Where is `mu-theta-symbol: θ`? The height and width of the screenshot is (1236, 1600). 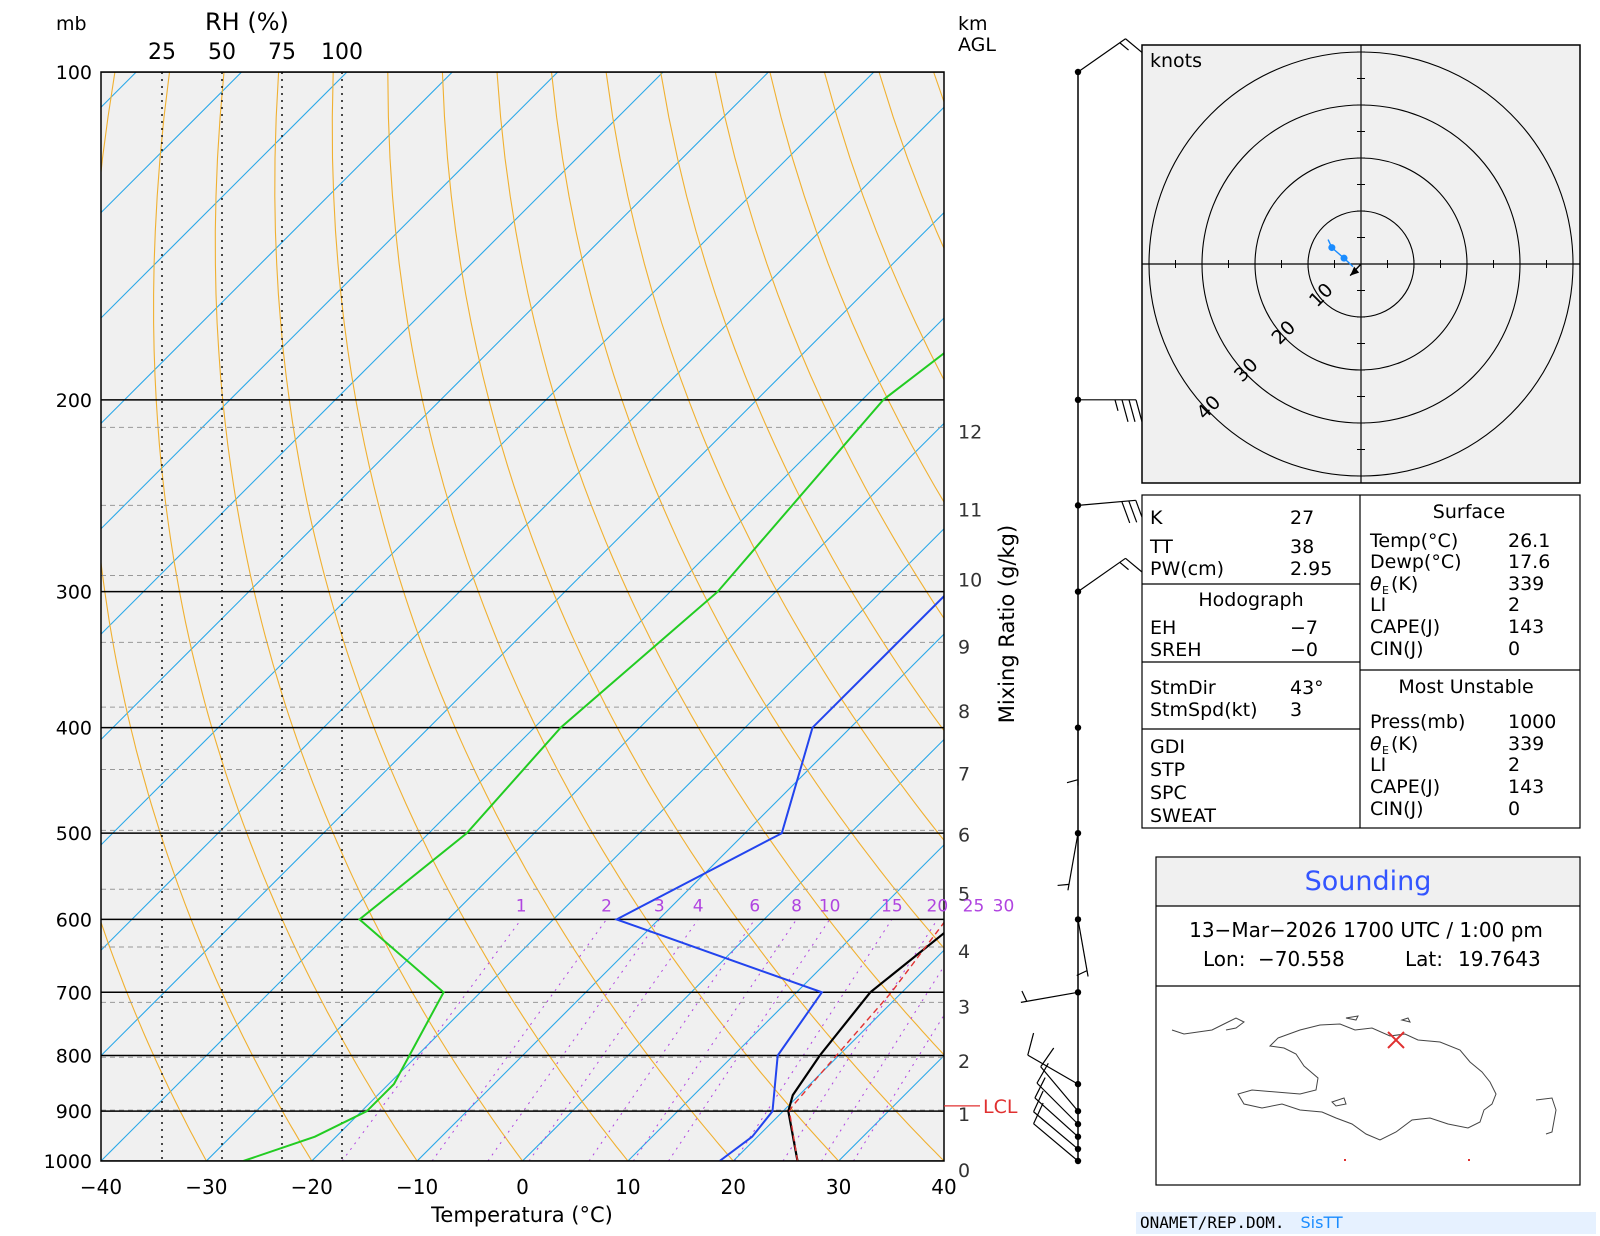 mu-theta-symbol: θ is located at coordinates (1376, 744).